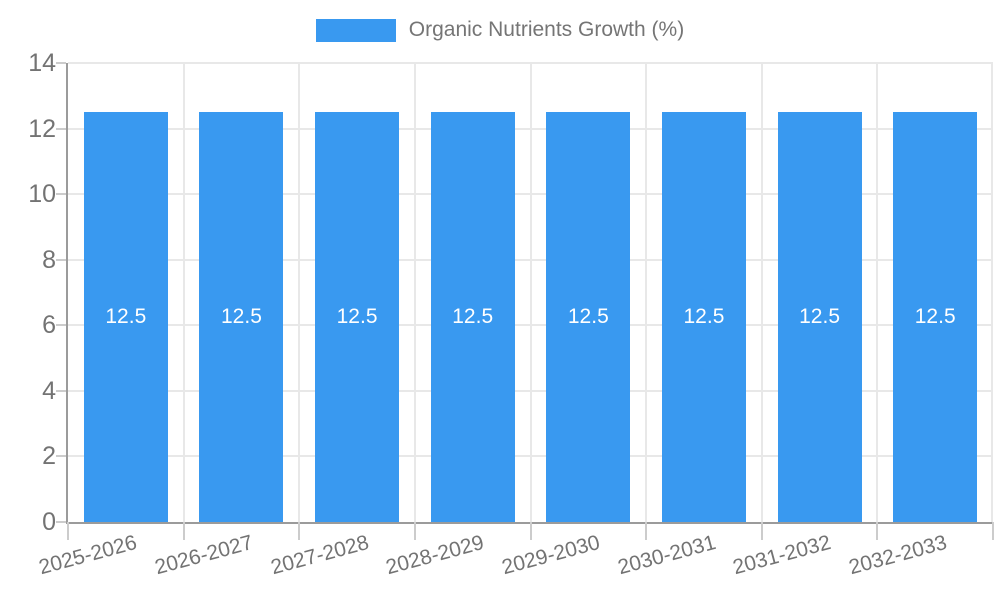  I want to click on y-tick-label: 4, so click(49, 390).